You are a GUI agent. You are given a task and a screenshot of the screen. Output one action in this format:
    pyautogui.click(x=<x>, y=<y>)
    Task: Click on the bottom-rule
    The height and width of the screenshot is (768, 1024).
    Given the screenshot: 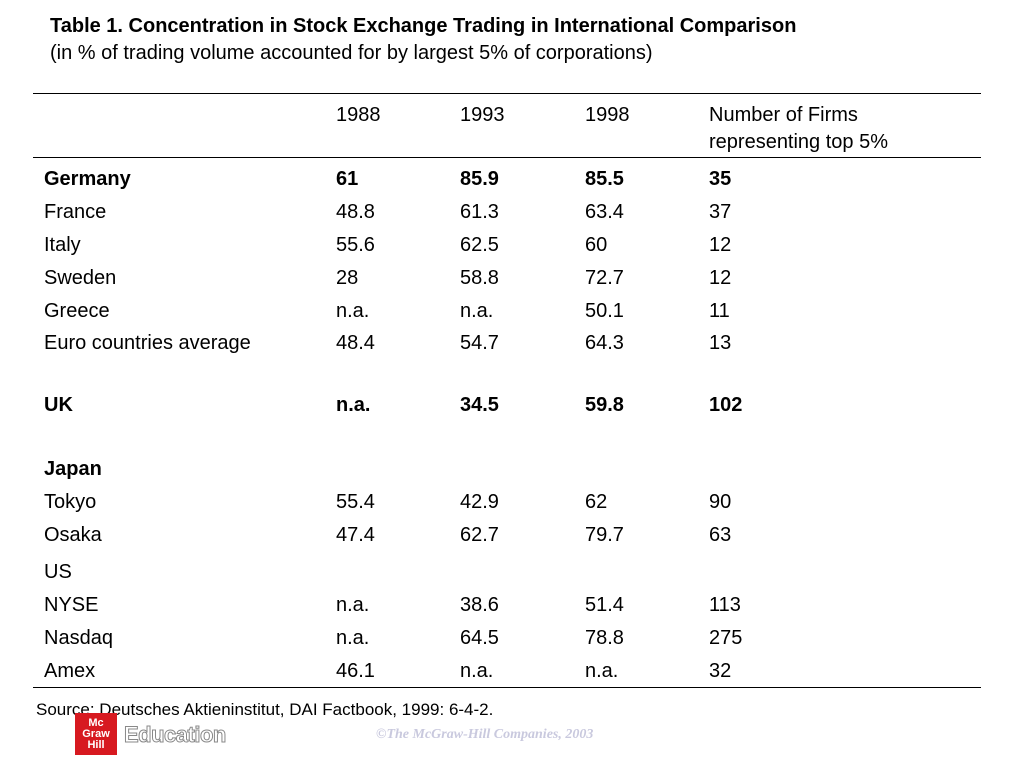 What is the action you would take?
    pyautogui.click(x=507, y=687)
    